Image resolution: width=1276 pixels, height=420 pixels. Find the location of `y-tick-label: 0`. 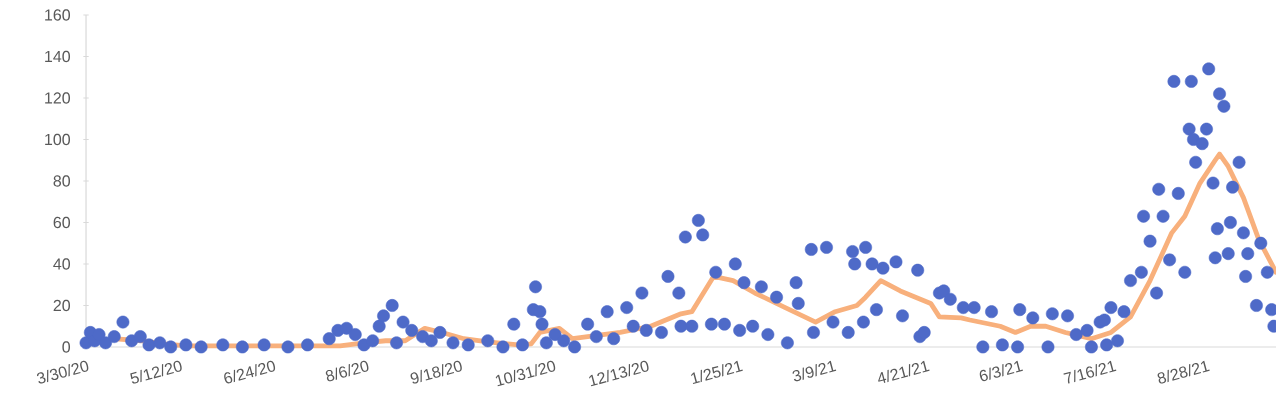

y-tick-label: 0 is located at coordinates (66, 347).